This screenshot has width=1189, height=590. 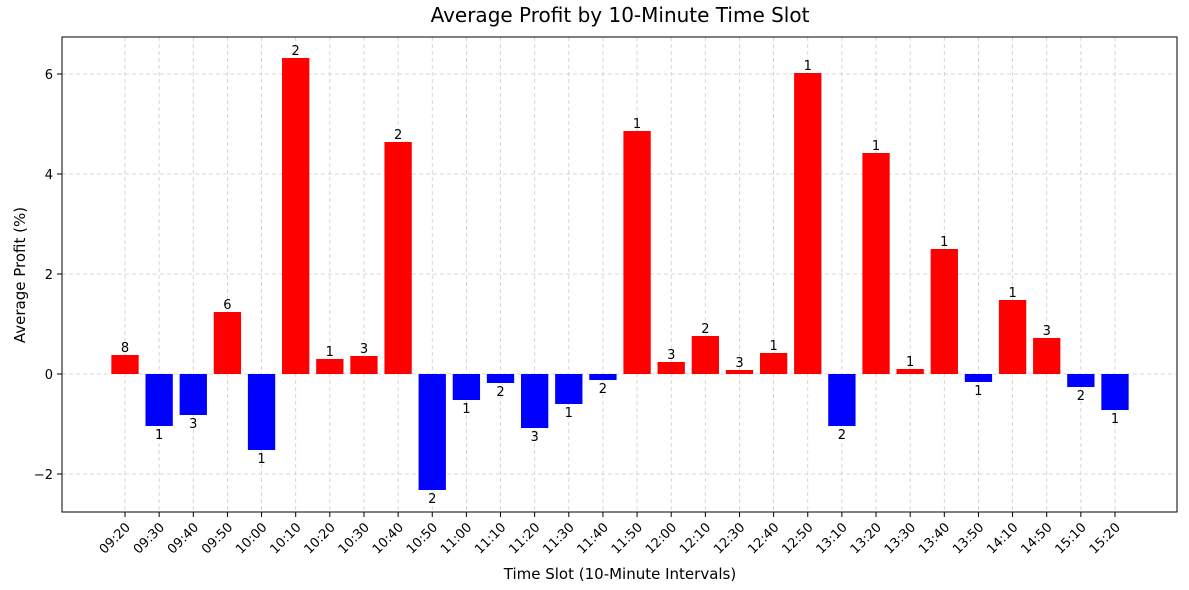 What do you see at coordinates (49, 175) in the screenshot?
I see `y-tick-label: 4` at bounding box center [49, 175].